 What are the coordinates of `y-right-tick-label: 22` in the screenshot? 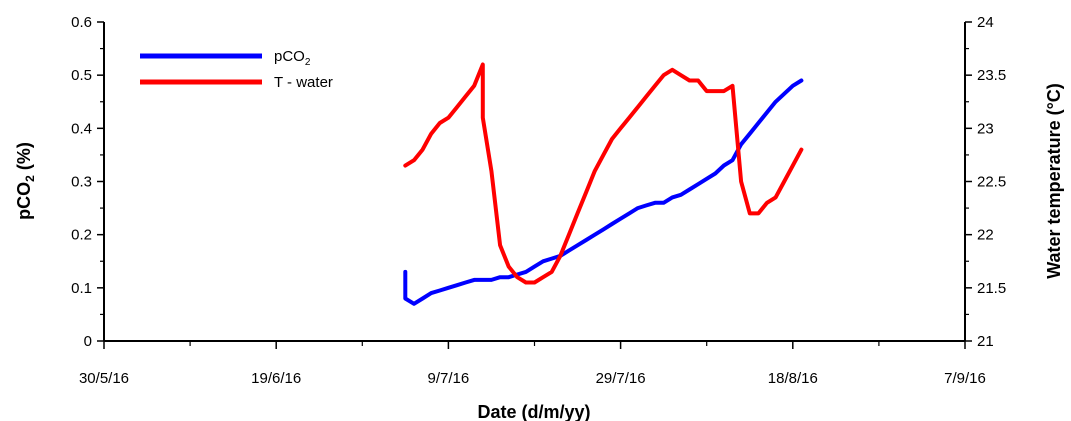 It's located at (985, 235).